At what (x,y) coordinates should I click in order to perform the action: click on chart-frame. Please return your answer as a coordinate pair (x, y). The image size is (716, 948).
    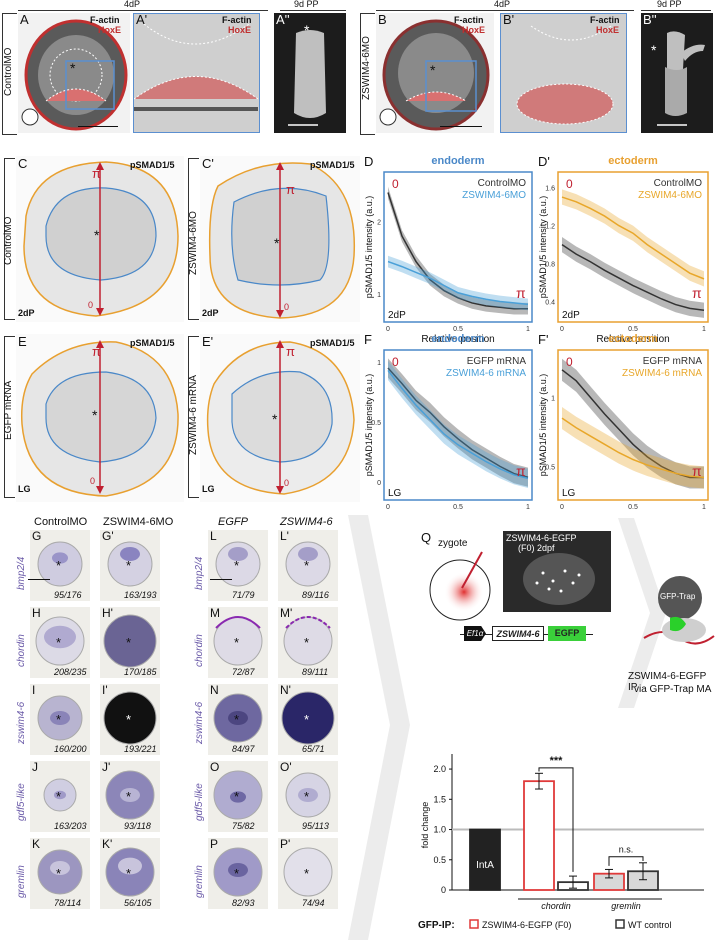
    Looking at the image, I should click on (458, 425).